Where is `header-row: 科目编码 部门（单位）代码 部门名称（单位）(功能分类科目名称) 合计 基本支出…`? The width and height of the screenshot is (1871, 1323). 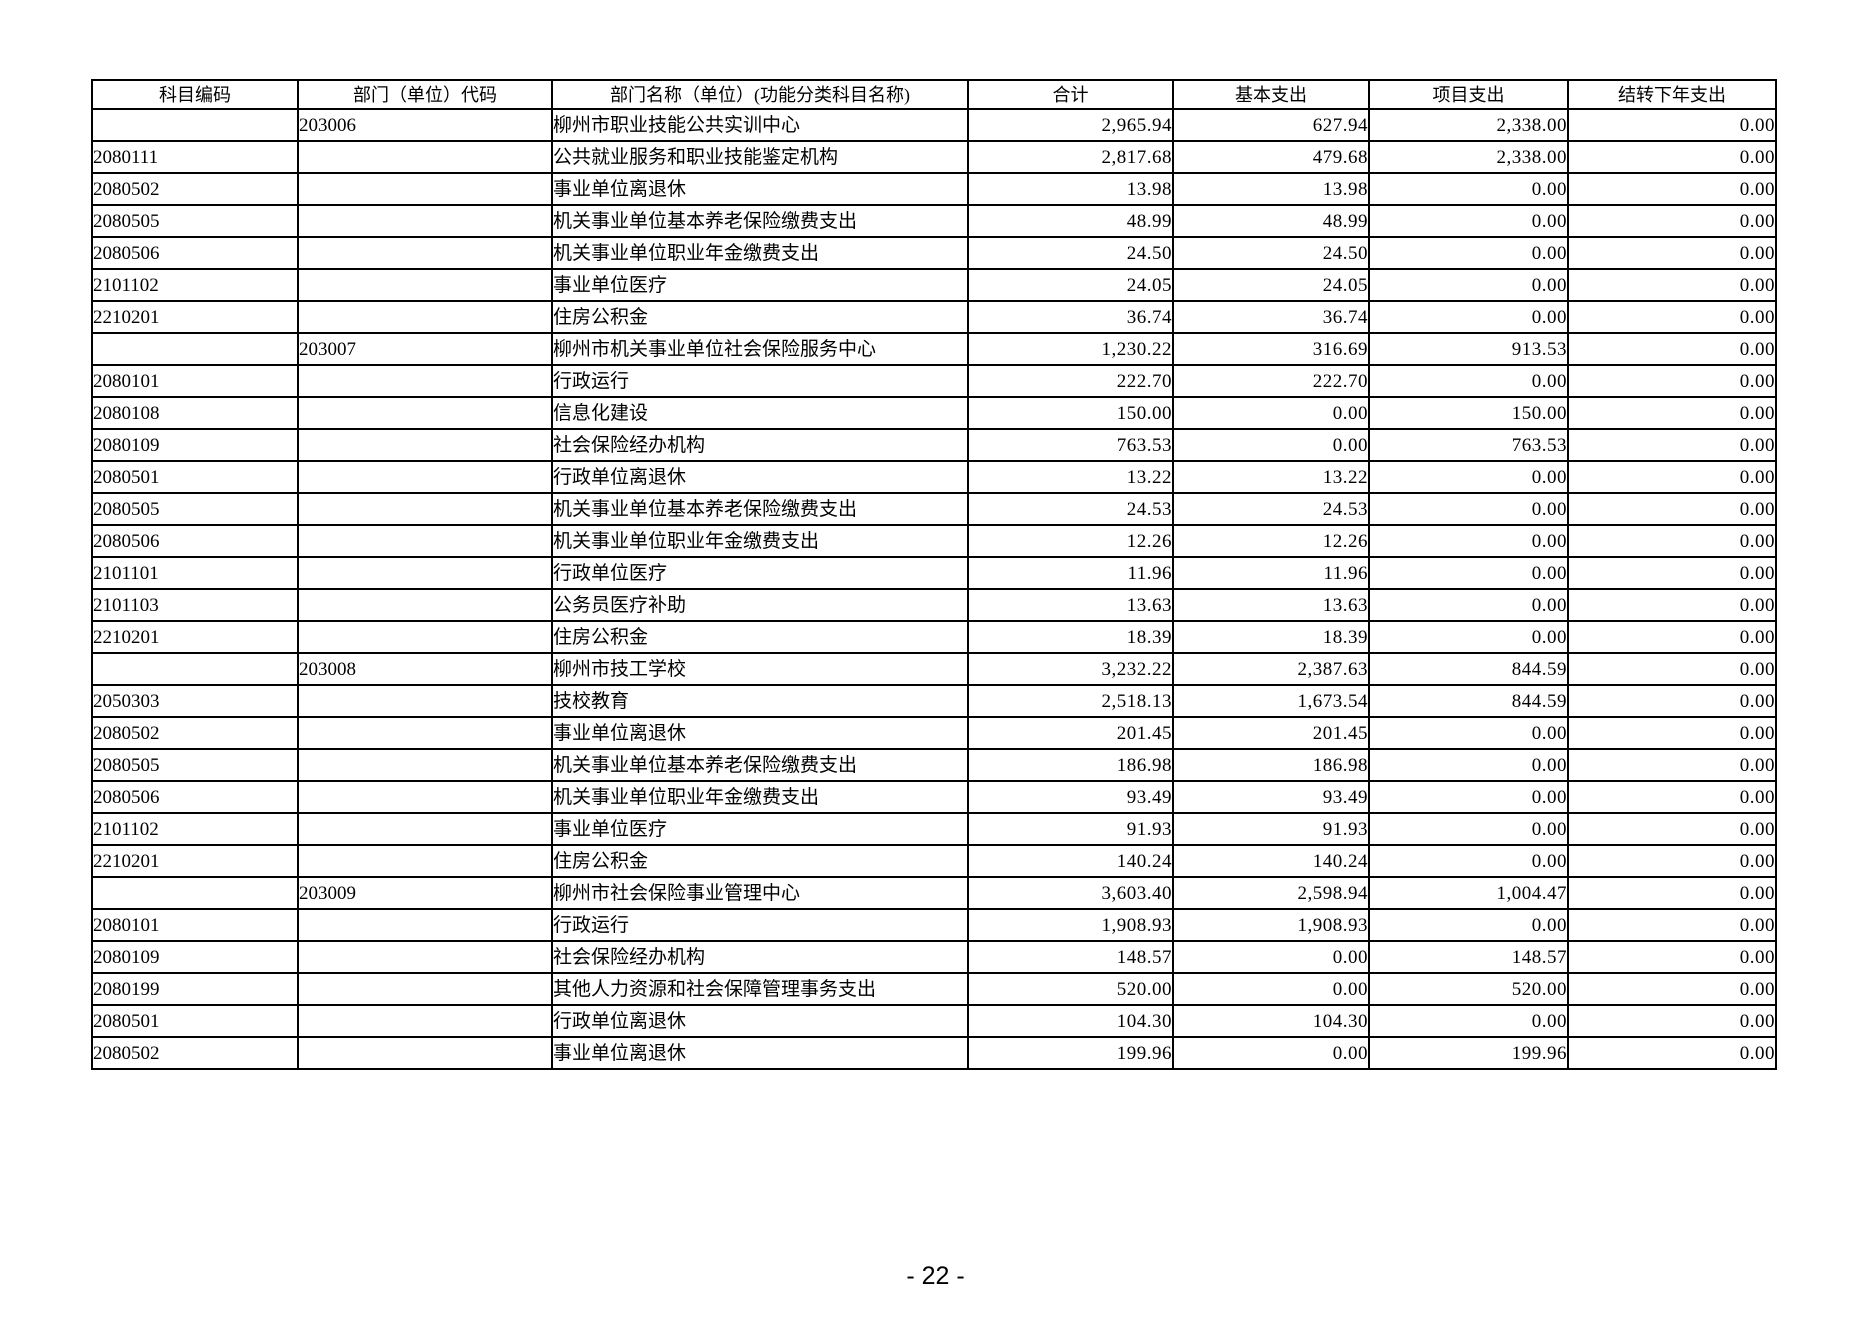 header-row: 科目编码 部门（单位）代码 部门名称（单位）(功能分类科目名称) 合计 基本支出… is located at coordinates (934, 94).